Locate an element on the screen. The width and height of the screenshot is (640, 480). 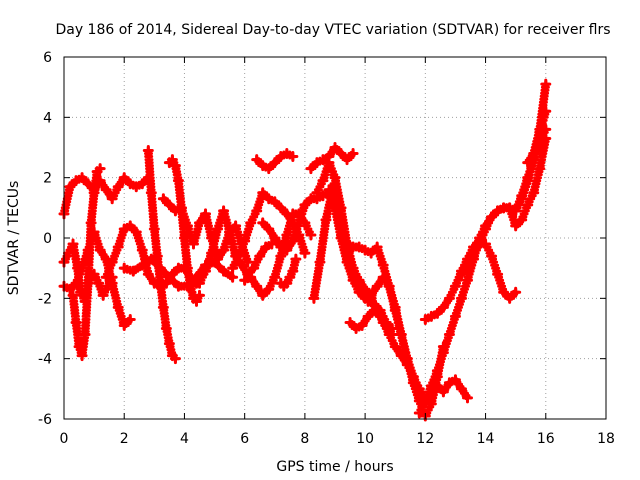
x-tick-label: 12 is located at coordinates (425, 439).